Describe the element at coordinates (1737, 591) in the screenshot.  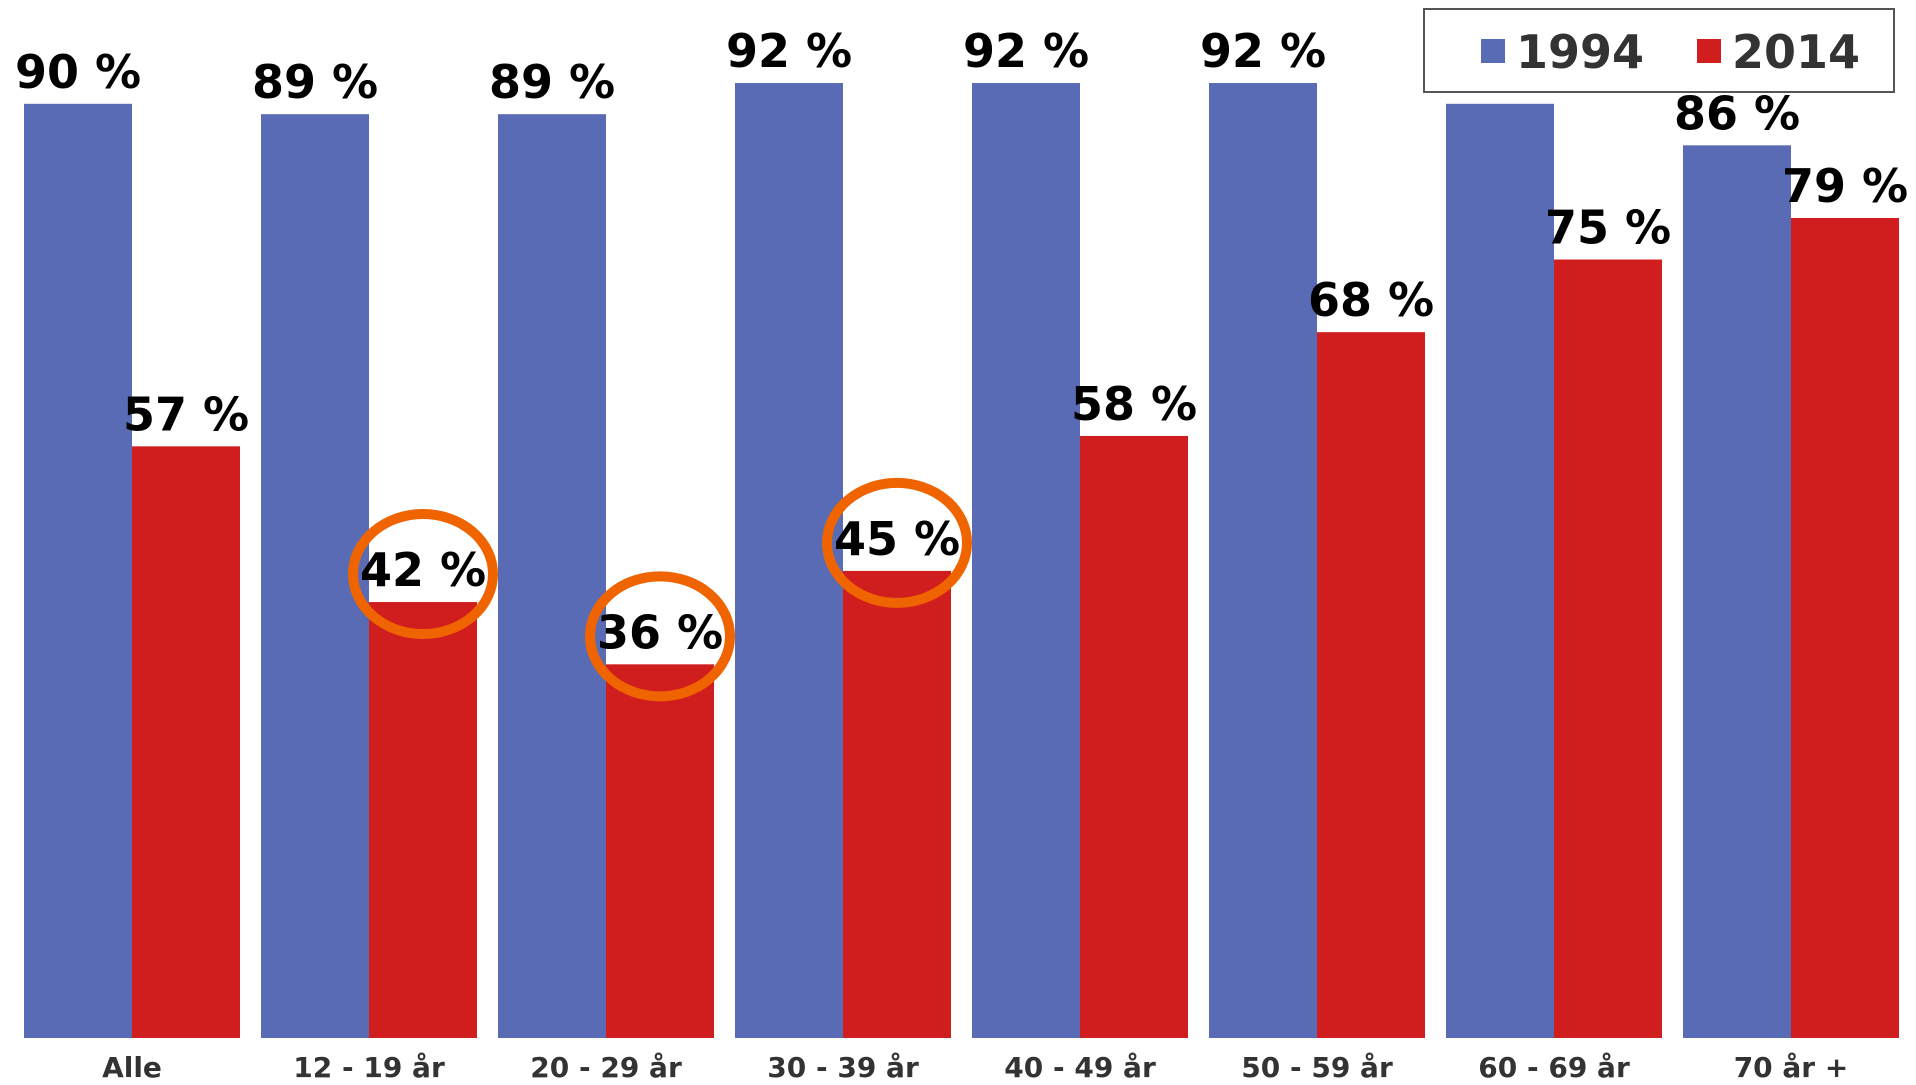
I see `bar-1994-70-r` at that location.